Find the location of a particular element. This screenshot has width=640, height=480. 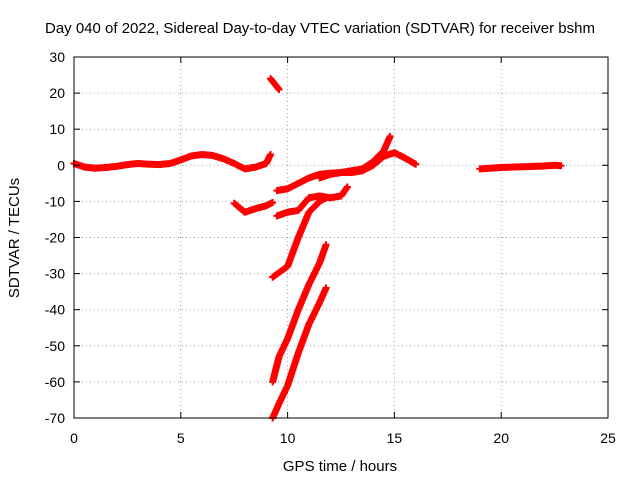

series-track-d is located at coordinates (355, 157).